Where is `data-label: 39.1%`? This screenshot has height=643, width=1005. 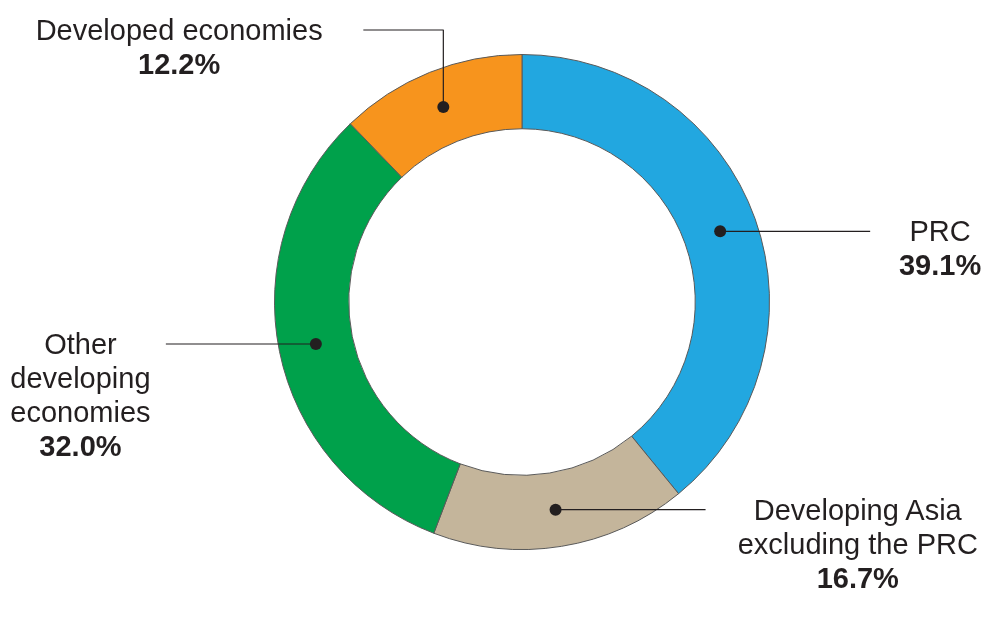 data-label: 39.1% is located at coordinates (940, 265).